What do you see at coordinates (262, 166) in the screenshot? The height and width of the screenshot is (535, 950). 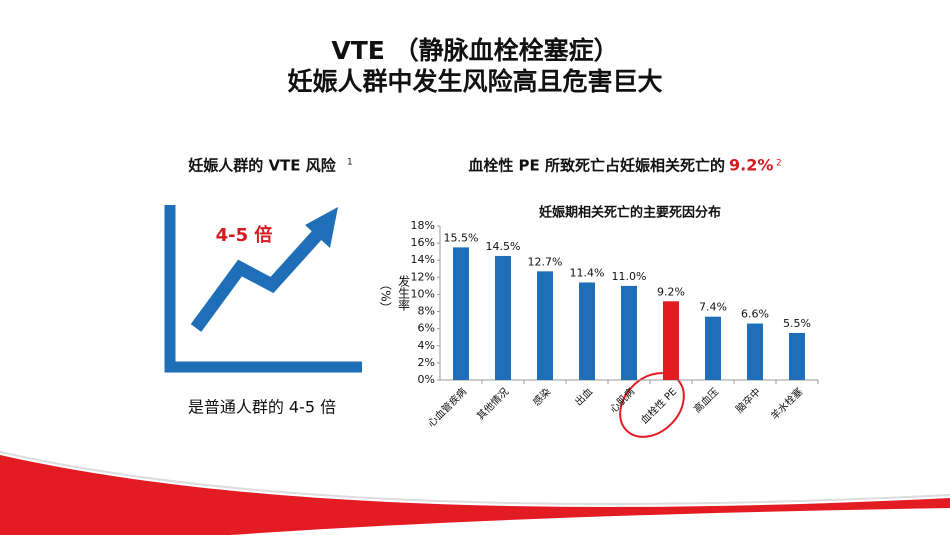 I see `left-title: 妊娠人群的 VTE 风险` at bounding box center [262, 166].